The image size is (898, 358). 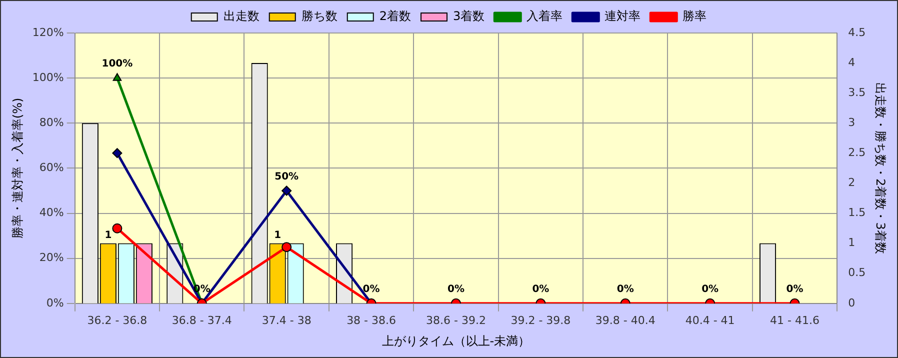 I want to click on y2-tick-label: 0.5, so click(x=857, y=273).